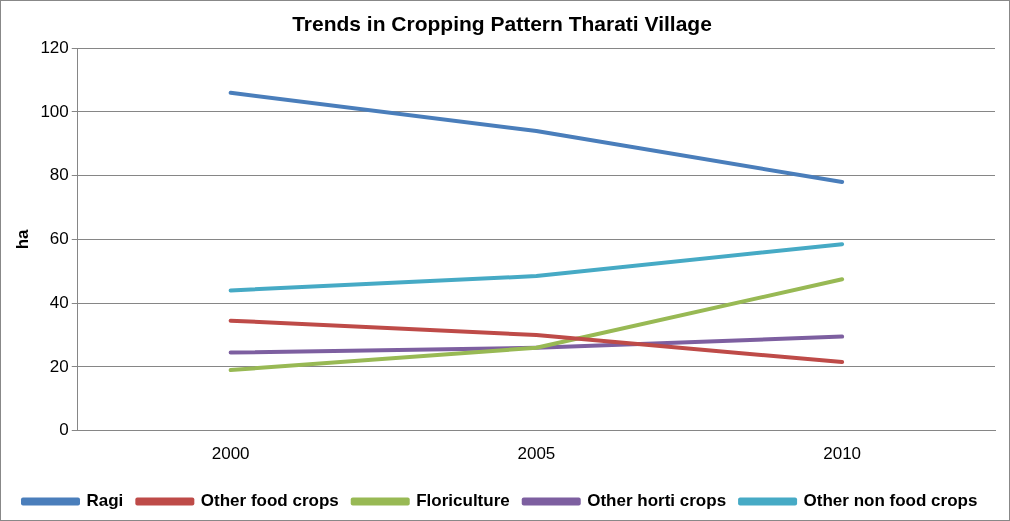 This screenshot has height=521, width=1010. What do you see at coordinates (54, 111) in the screenshot?
I see `y-tick-label: 100` at bounding box center [54, 111].